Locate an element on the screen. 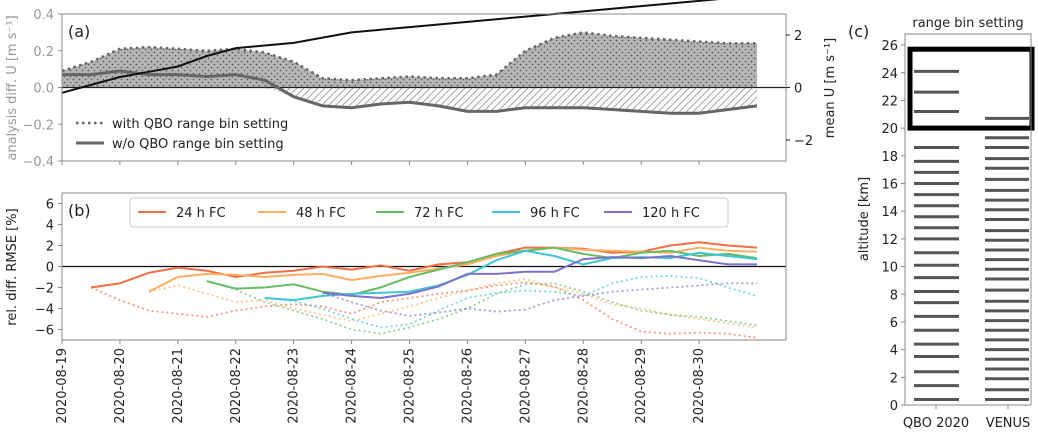 This screenshot has width=1038, height=433. panel-c-ylabel: altitude [km] is located at coordinates (864, 219).